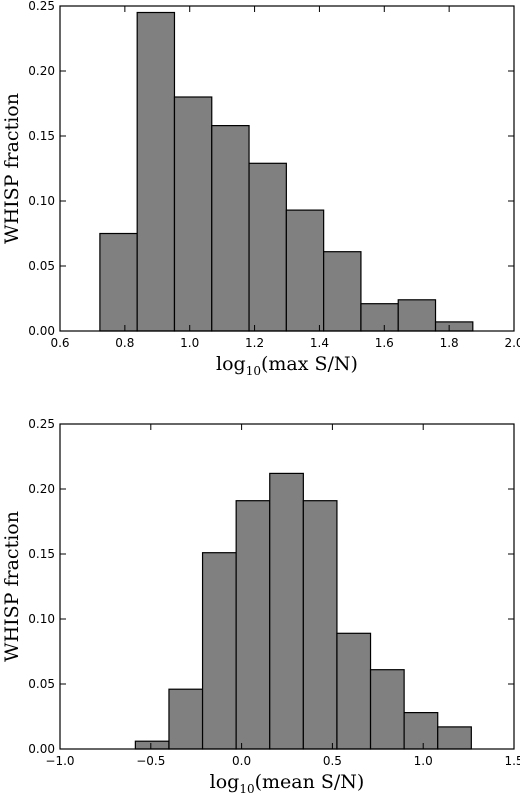  What do you see at coordinates (332, 761) in the screenshot?
I see `x-tick-label: 0.5` at bounding box center [332, 761].